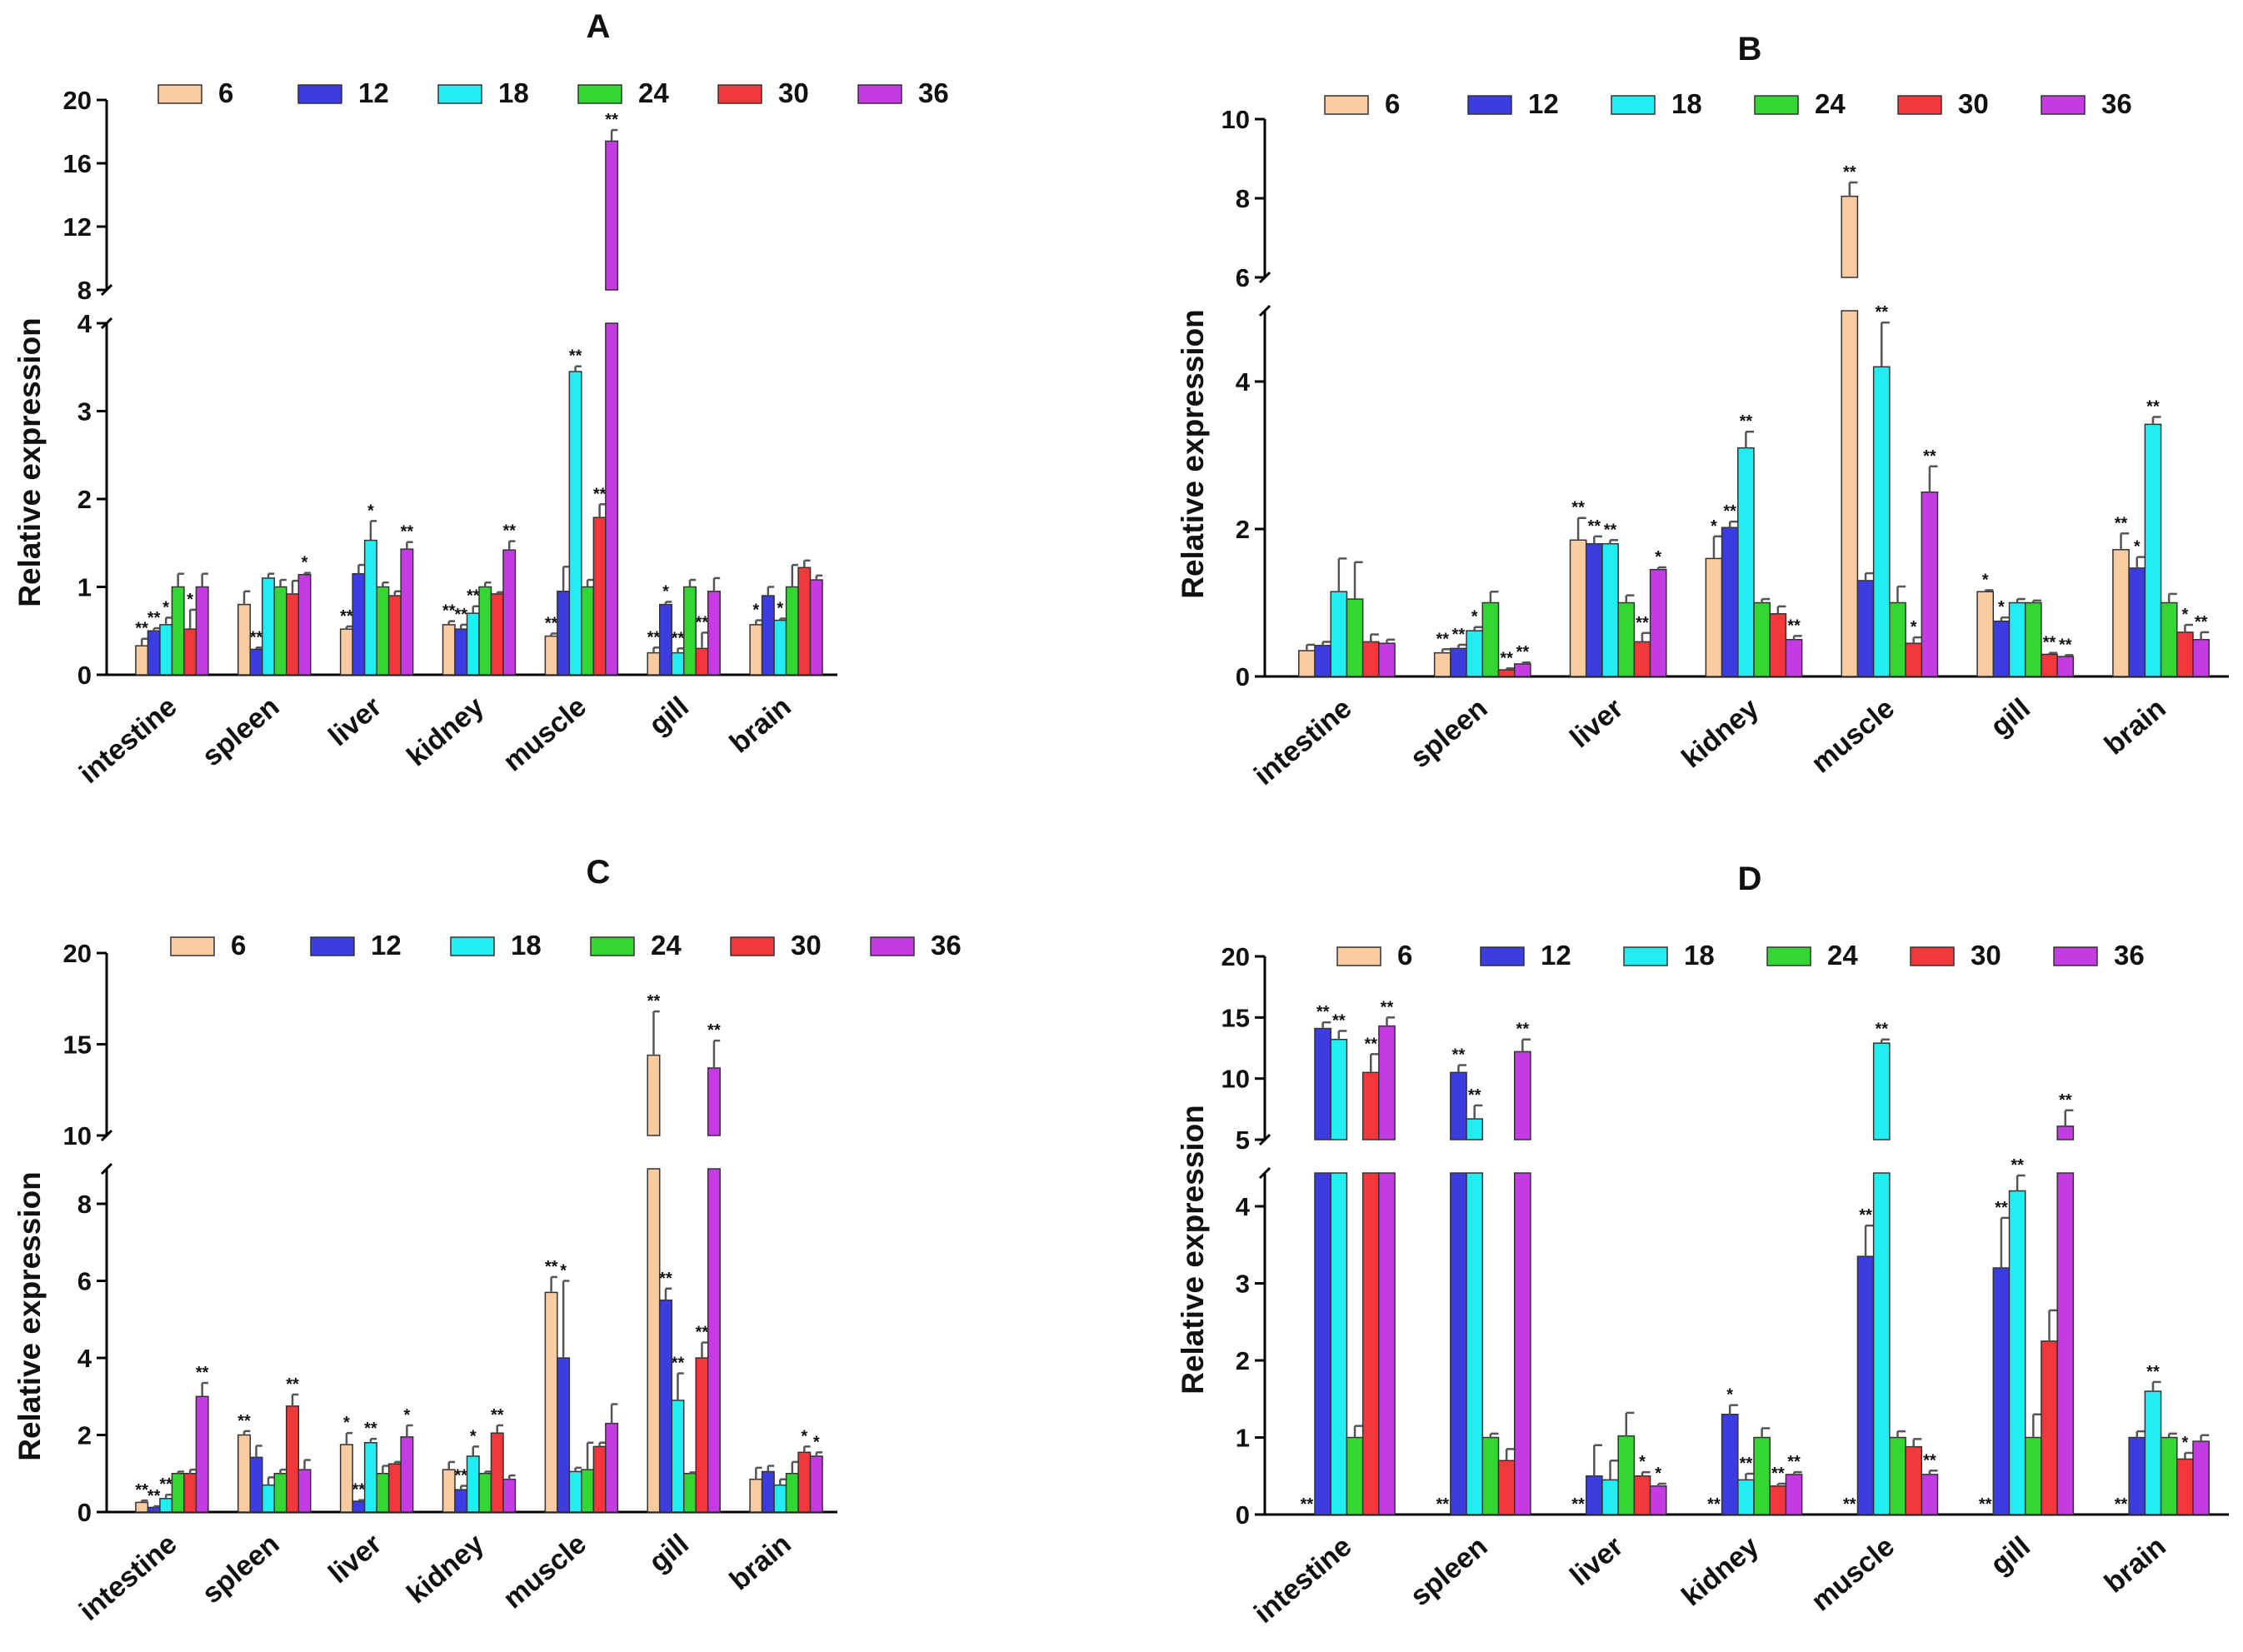  Describe the element at coordinates (407, 612) in the screenshot. I see `bar-36-liver` at that location.